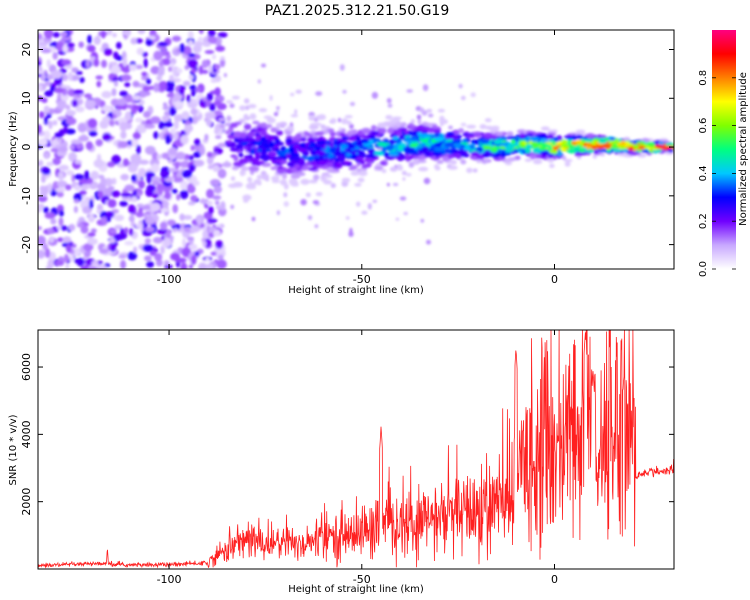 The image size is (750, 600). Describe the element at coordinates (743, 149) in the screenshot. I see `colorbar-label: Normalized spectral amplitude` at that location.